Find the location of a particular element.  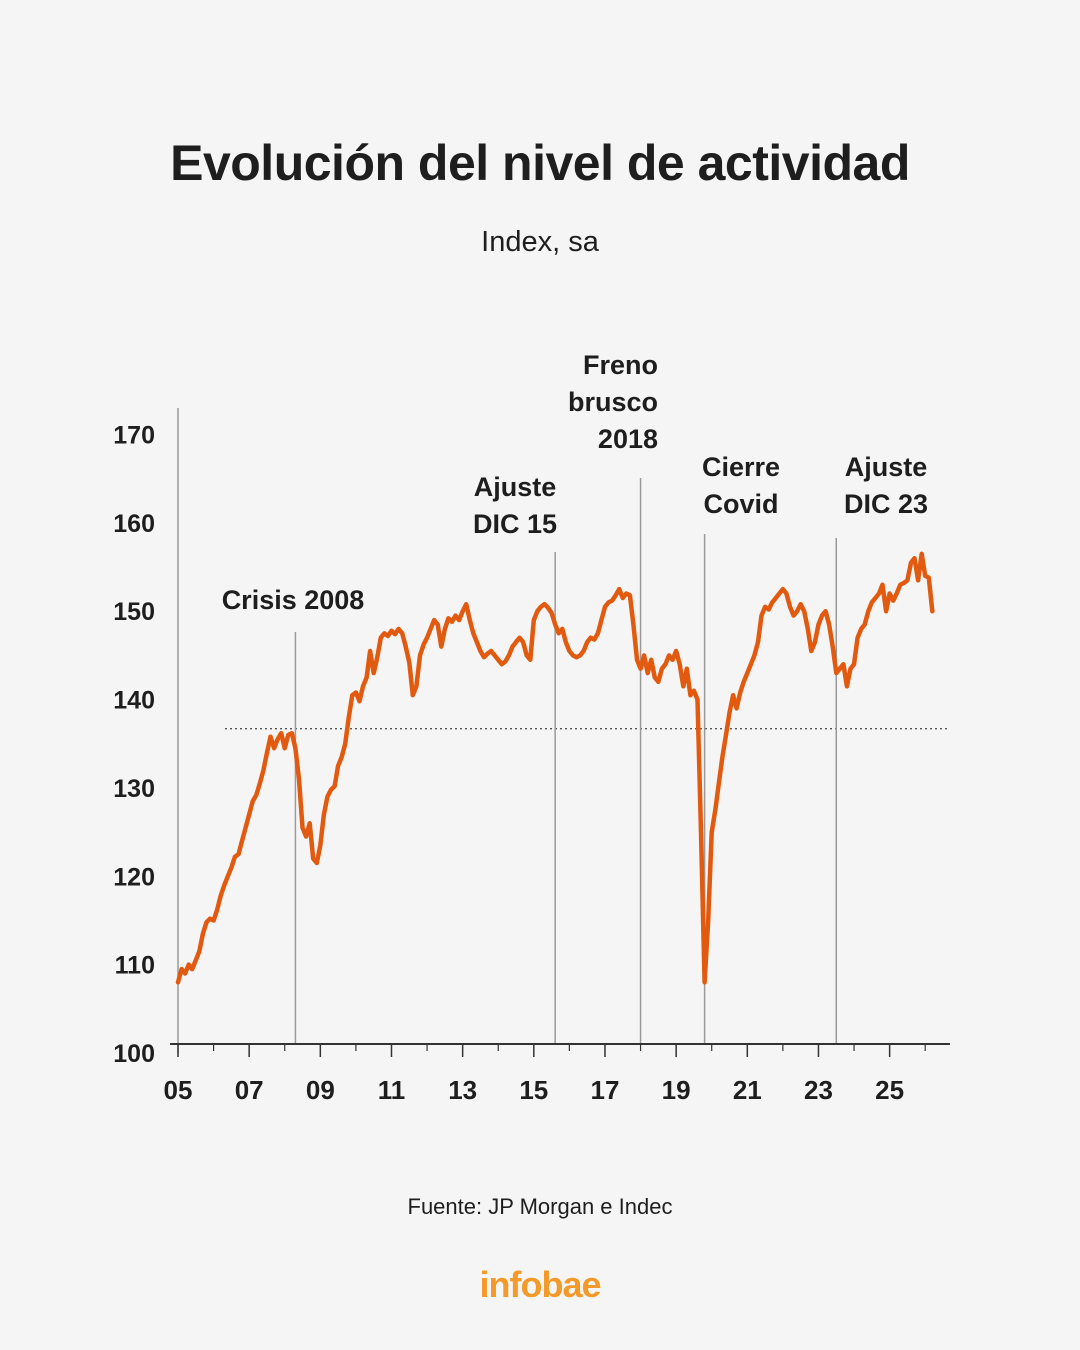

annotation-label: DIC 15 is located at coordinates (515, 524).